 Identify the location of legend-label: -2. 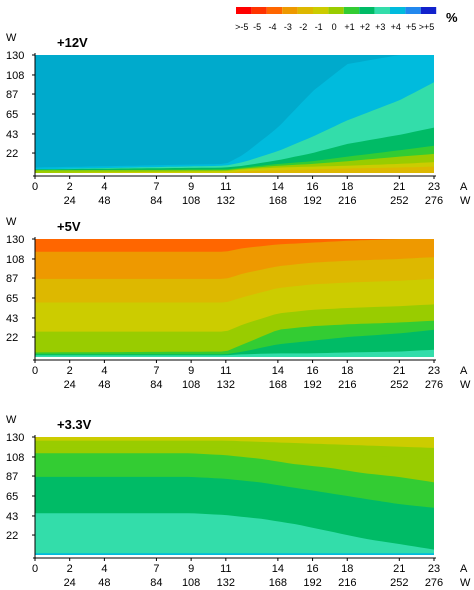
(303, 27).